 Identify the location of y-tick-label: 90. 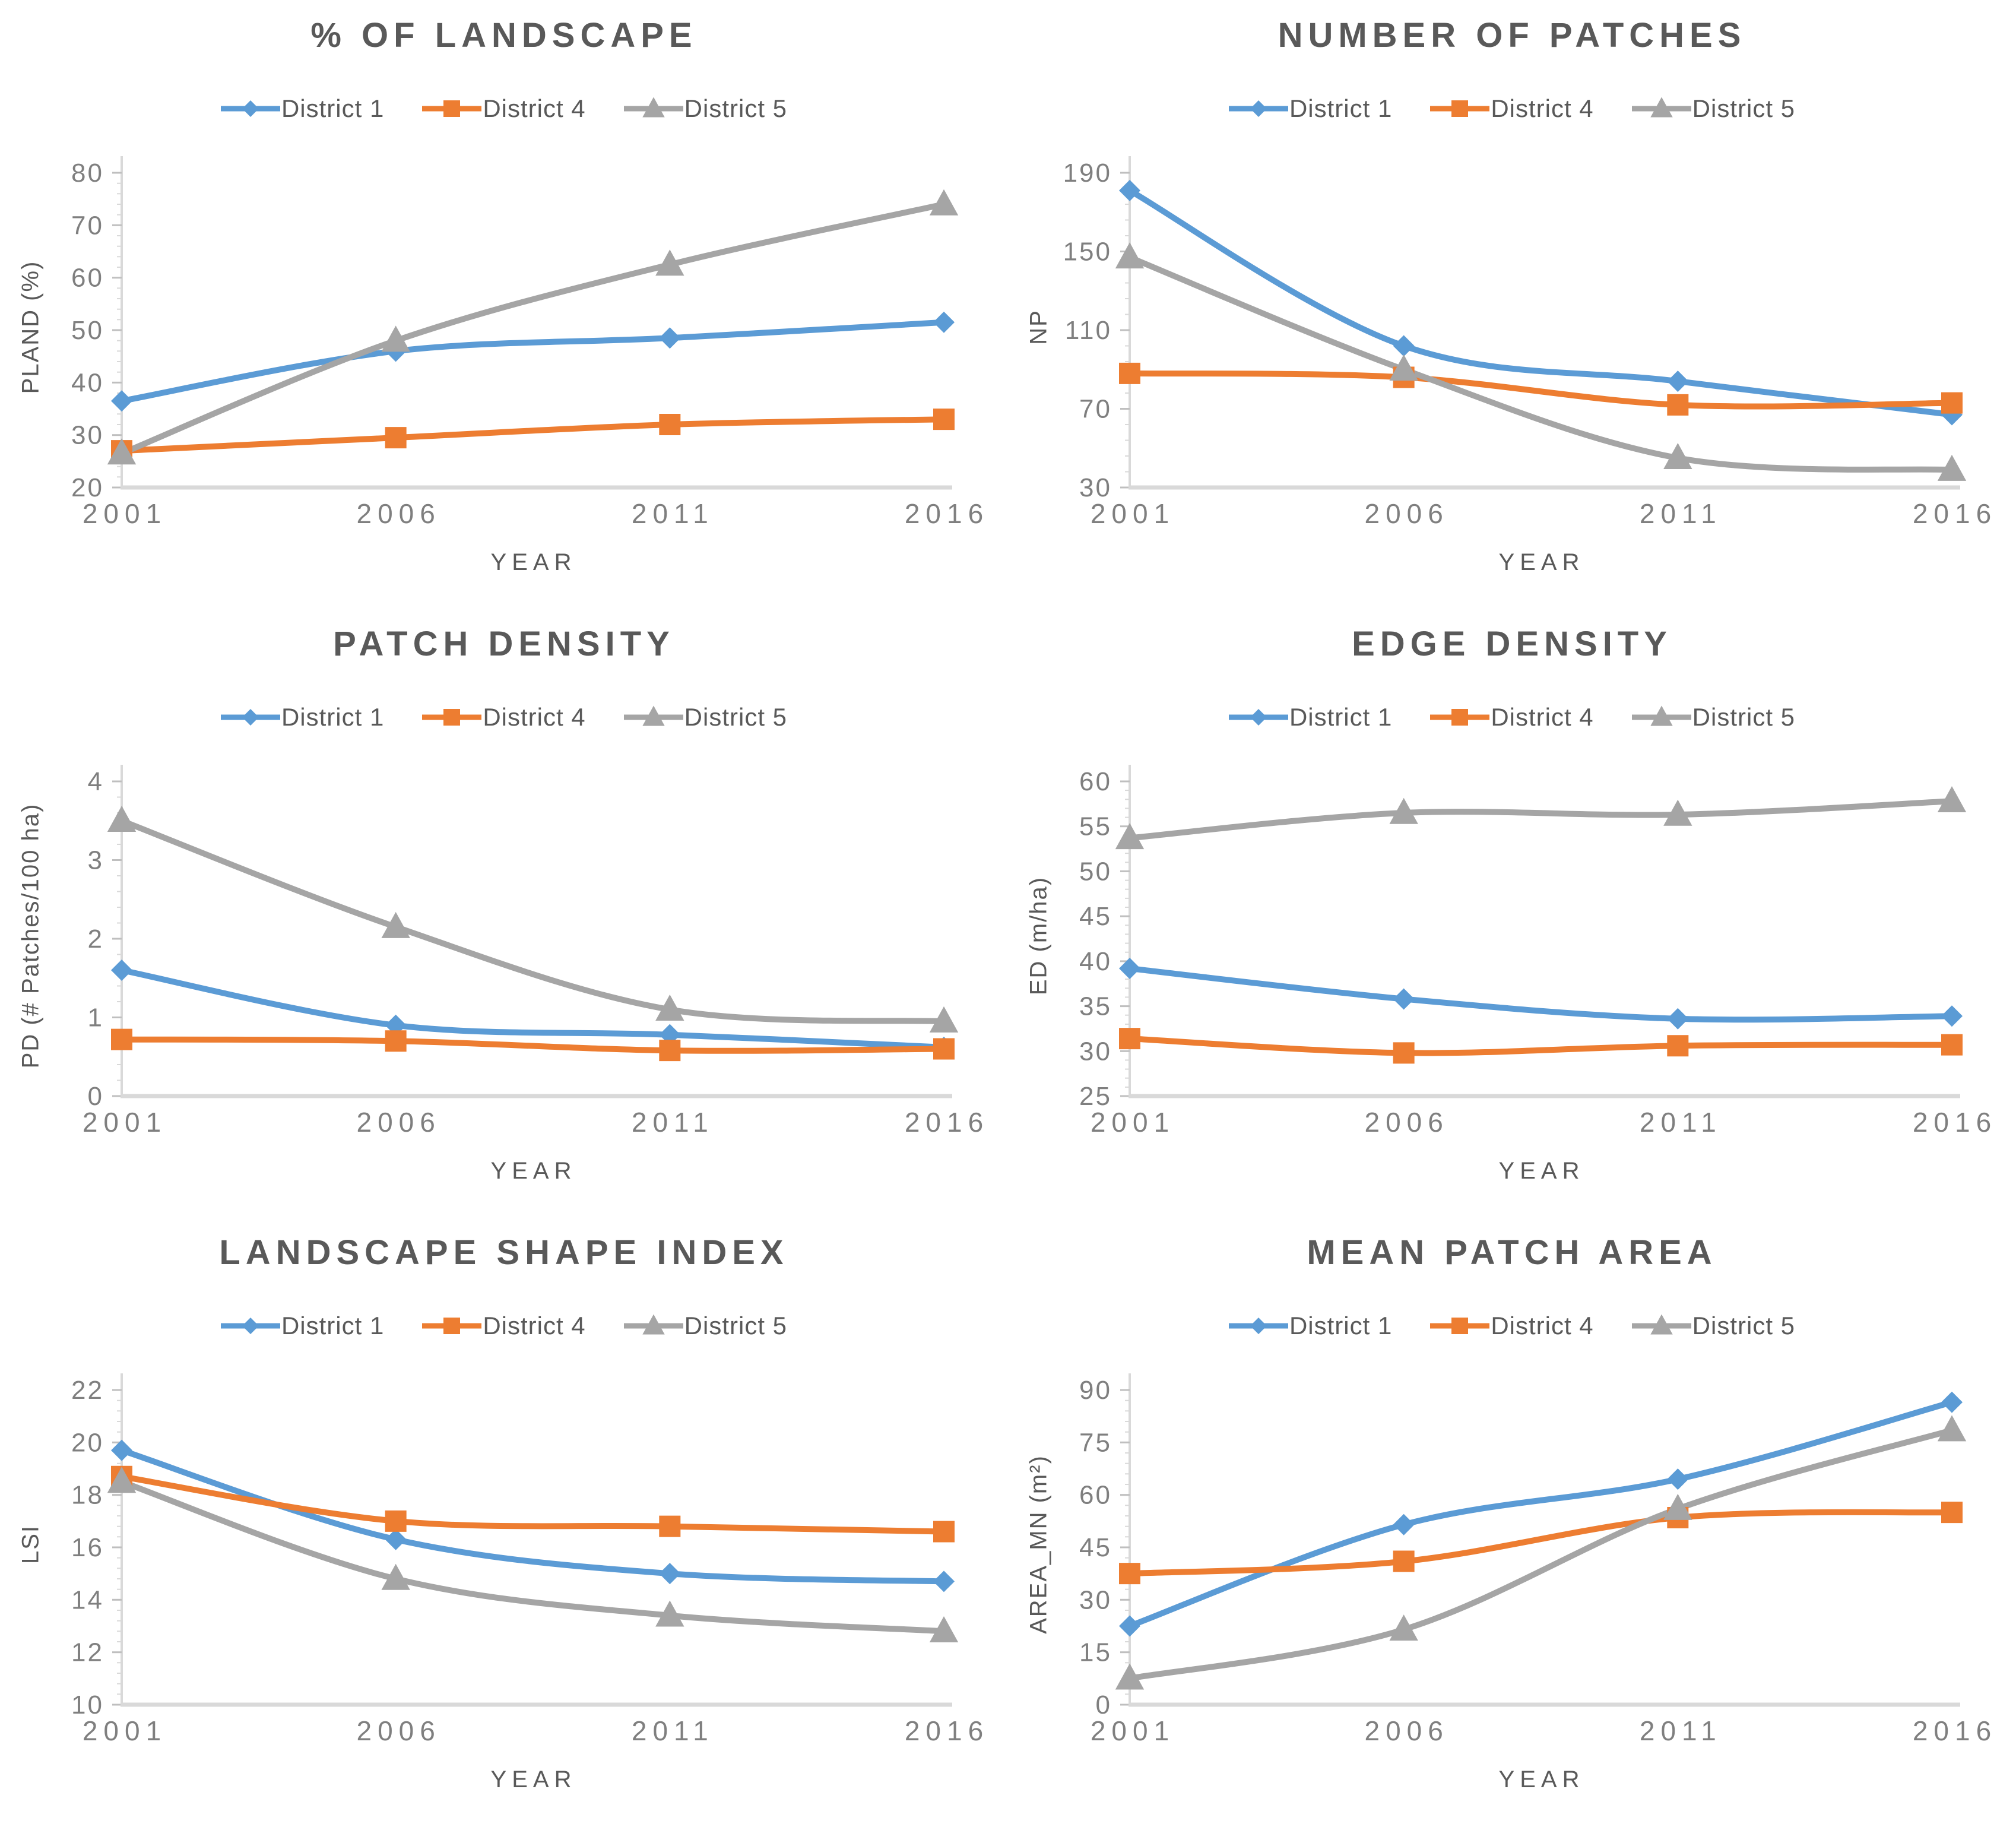
(1095, 1390).